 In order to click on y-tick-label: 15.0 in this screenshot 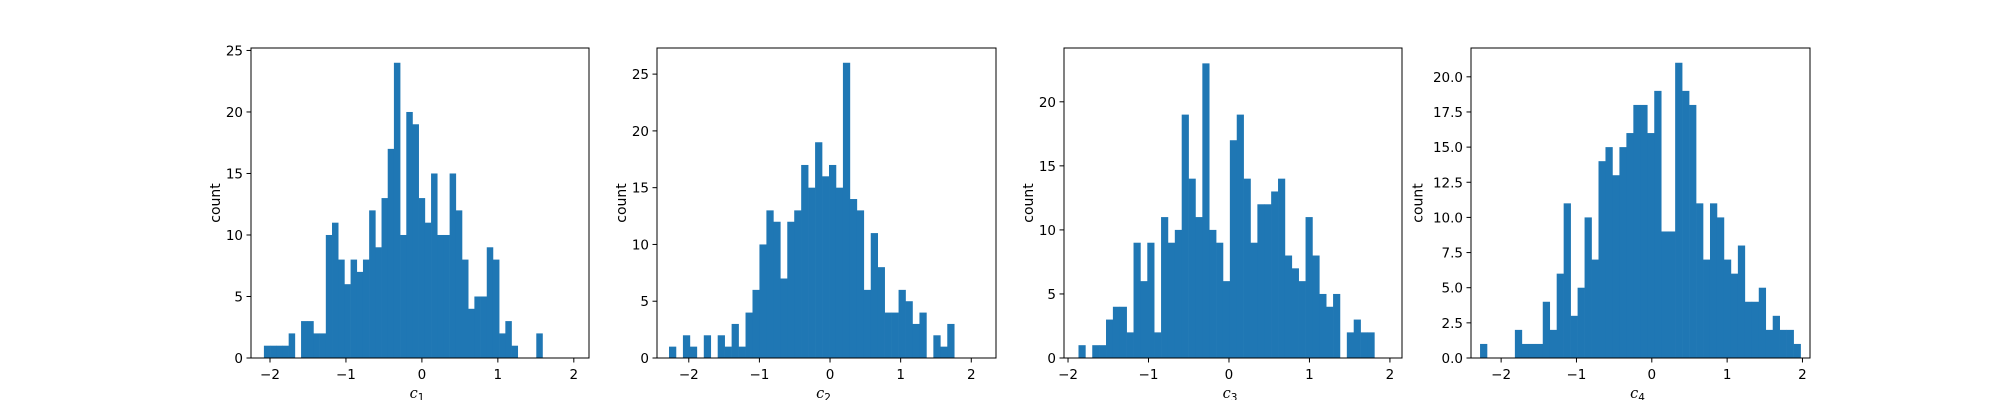, I will do `click(1448, 148)`.